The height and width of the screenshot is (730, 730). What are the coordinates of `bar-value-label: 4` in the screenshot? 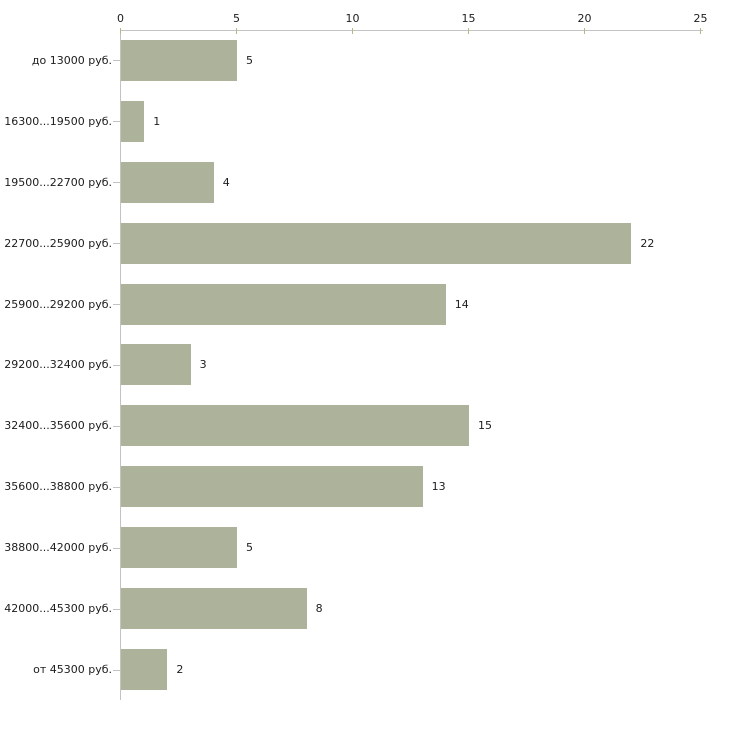 It's located at (226, 182).